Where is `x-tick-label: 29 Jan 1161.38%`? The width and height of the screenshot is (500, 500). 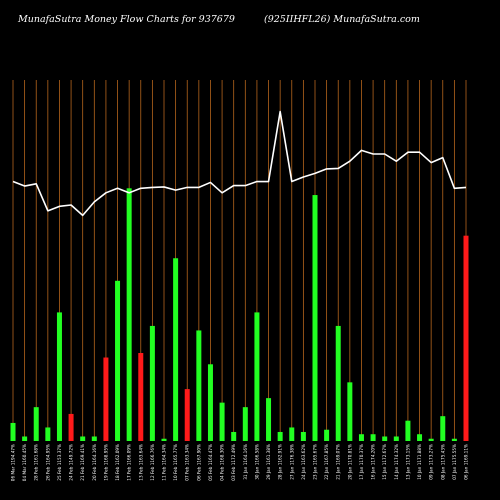
x-tick-label: 29 Jan 1161.38% is located at coordinates (268, 462).